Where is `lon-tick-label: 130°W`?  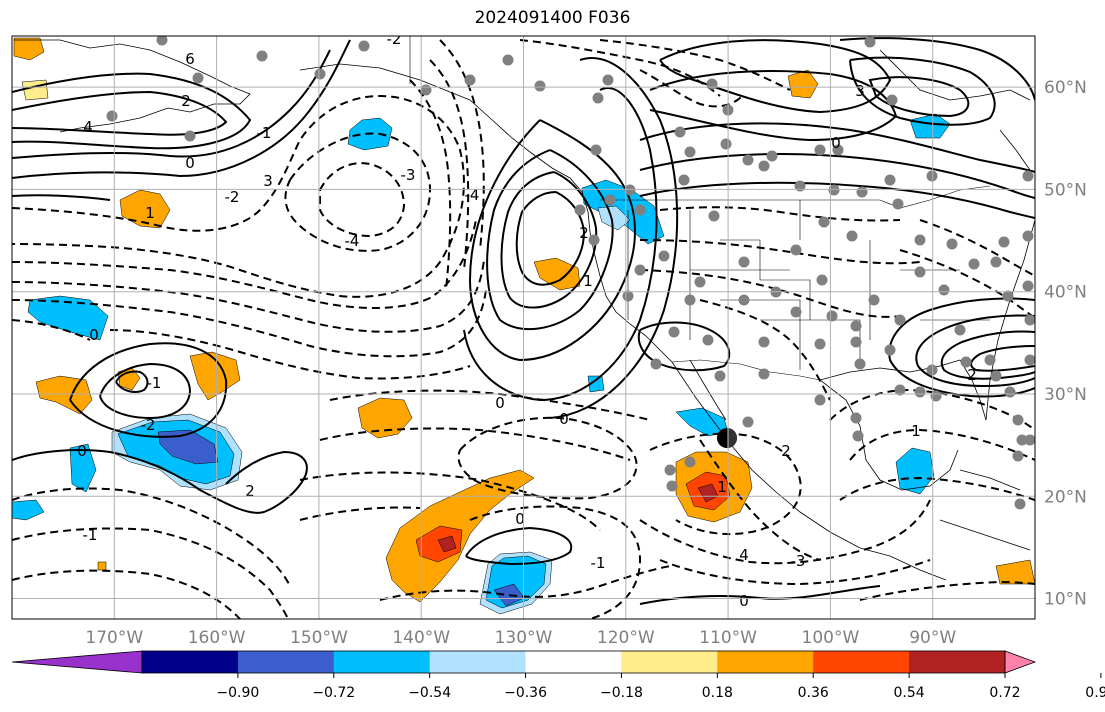
lon-tick-label: 130°W is located at coordinates (524, 638).